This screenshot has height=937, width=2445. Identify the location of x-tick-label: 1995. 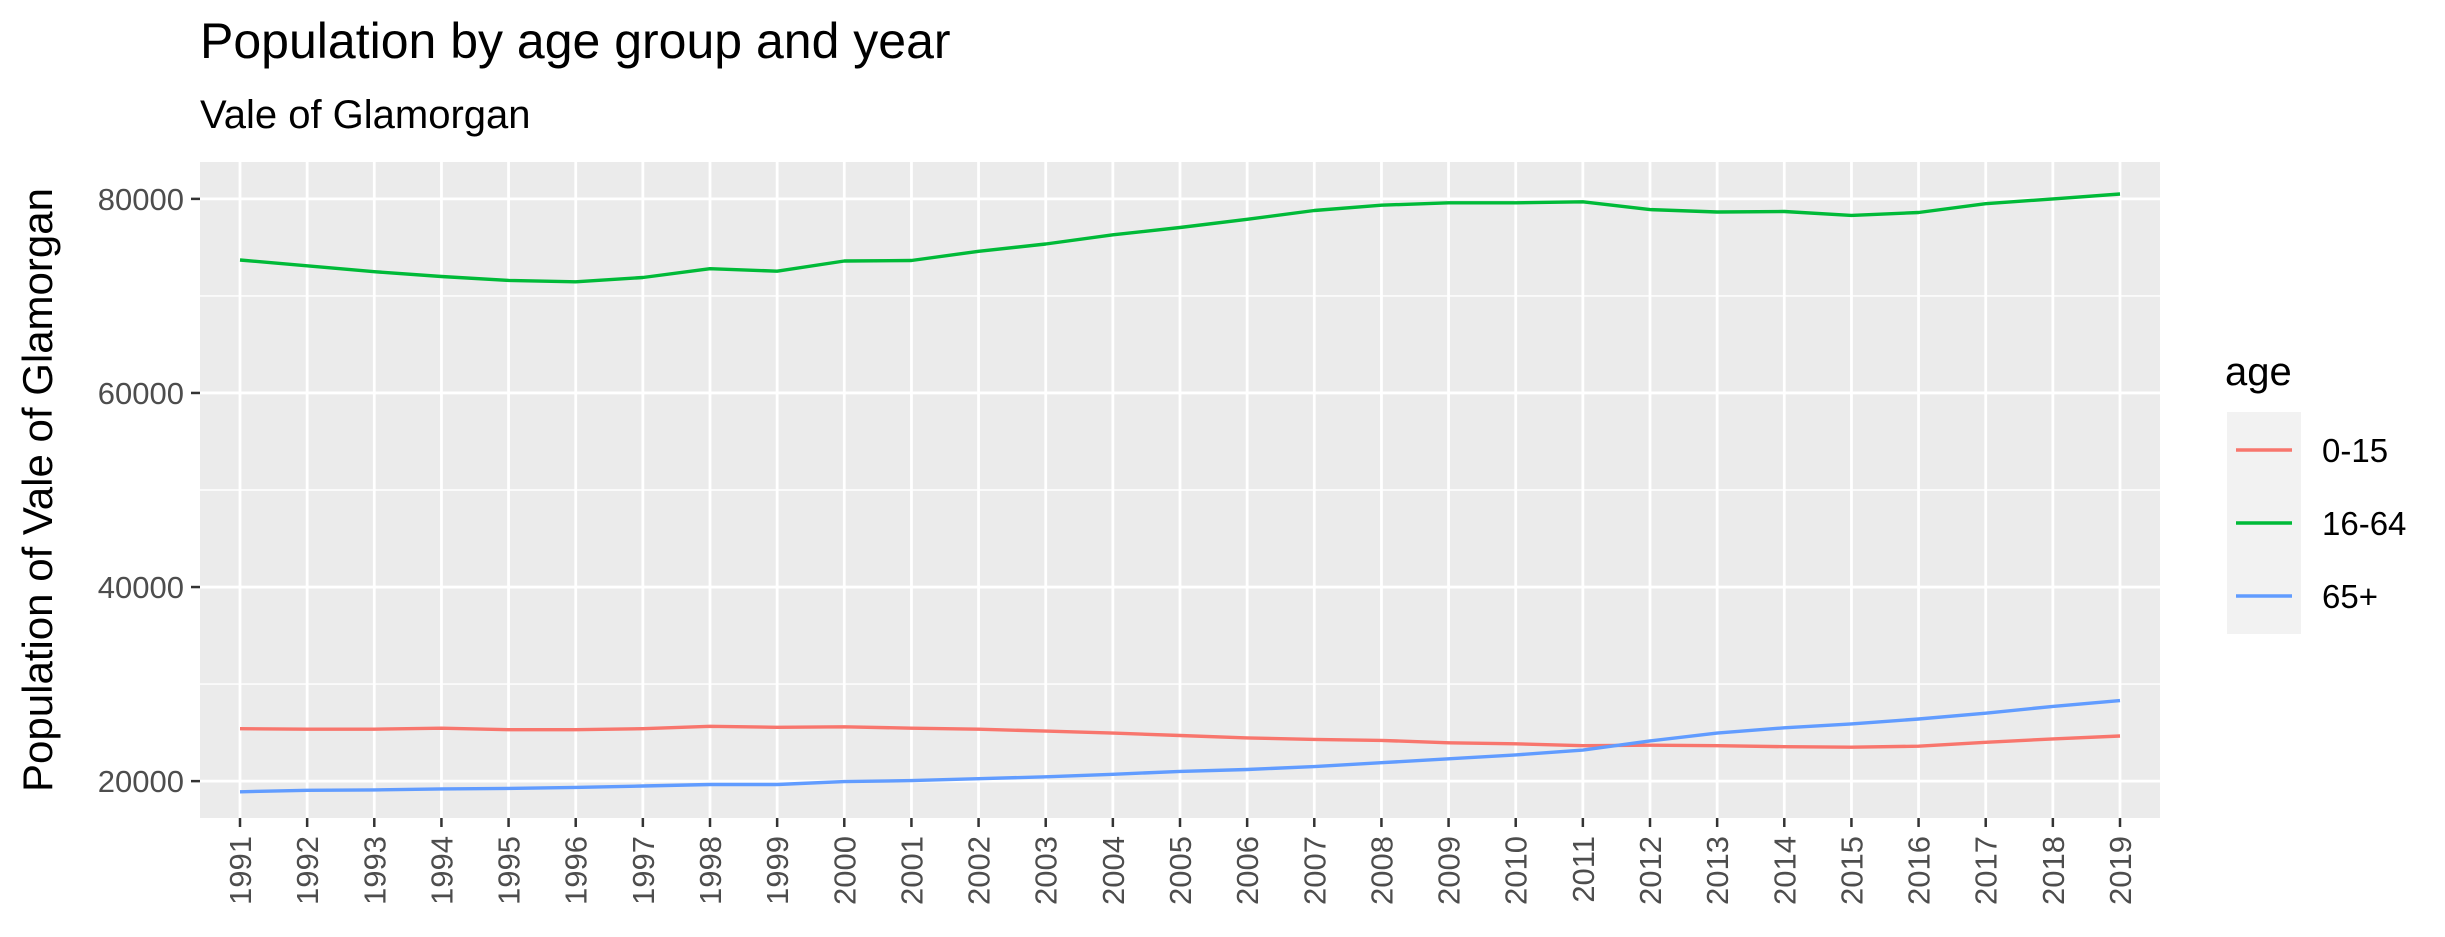
(509, 870).